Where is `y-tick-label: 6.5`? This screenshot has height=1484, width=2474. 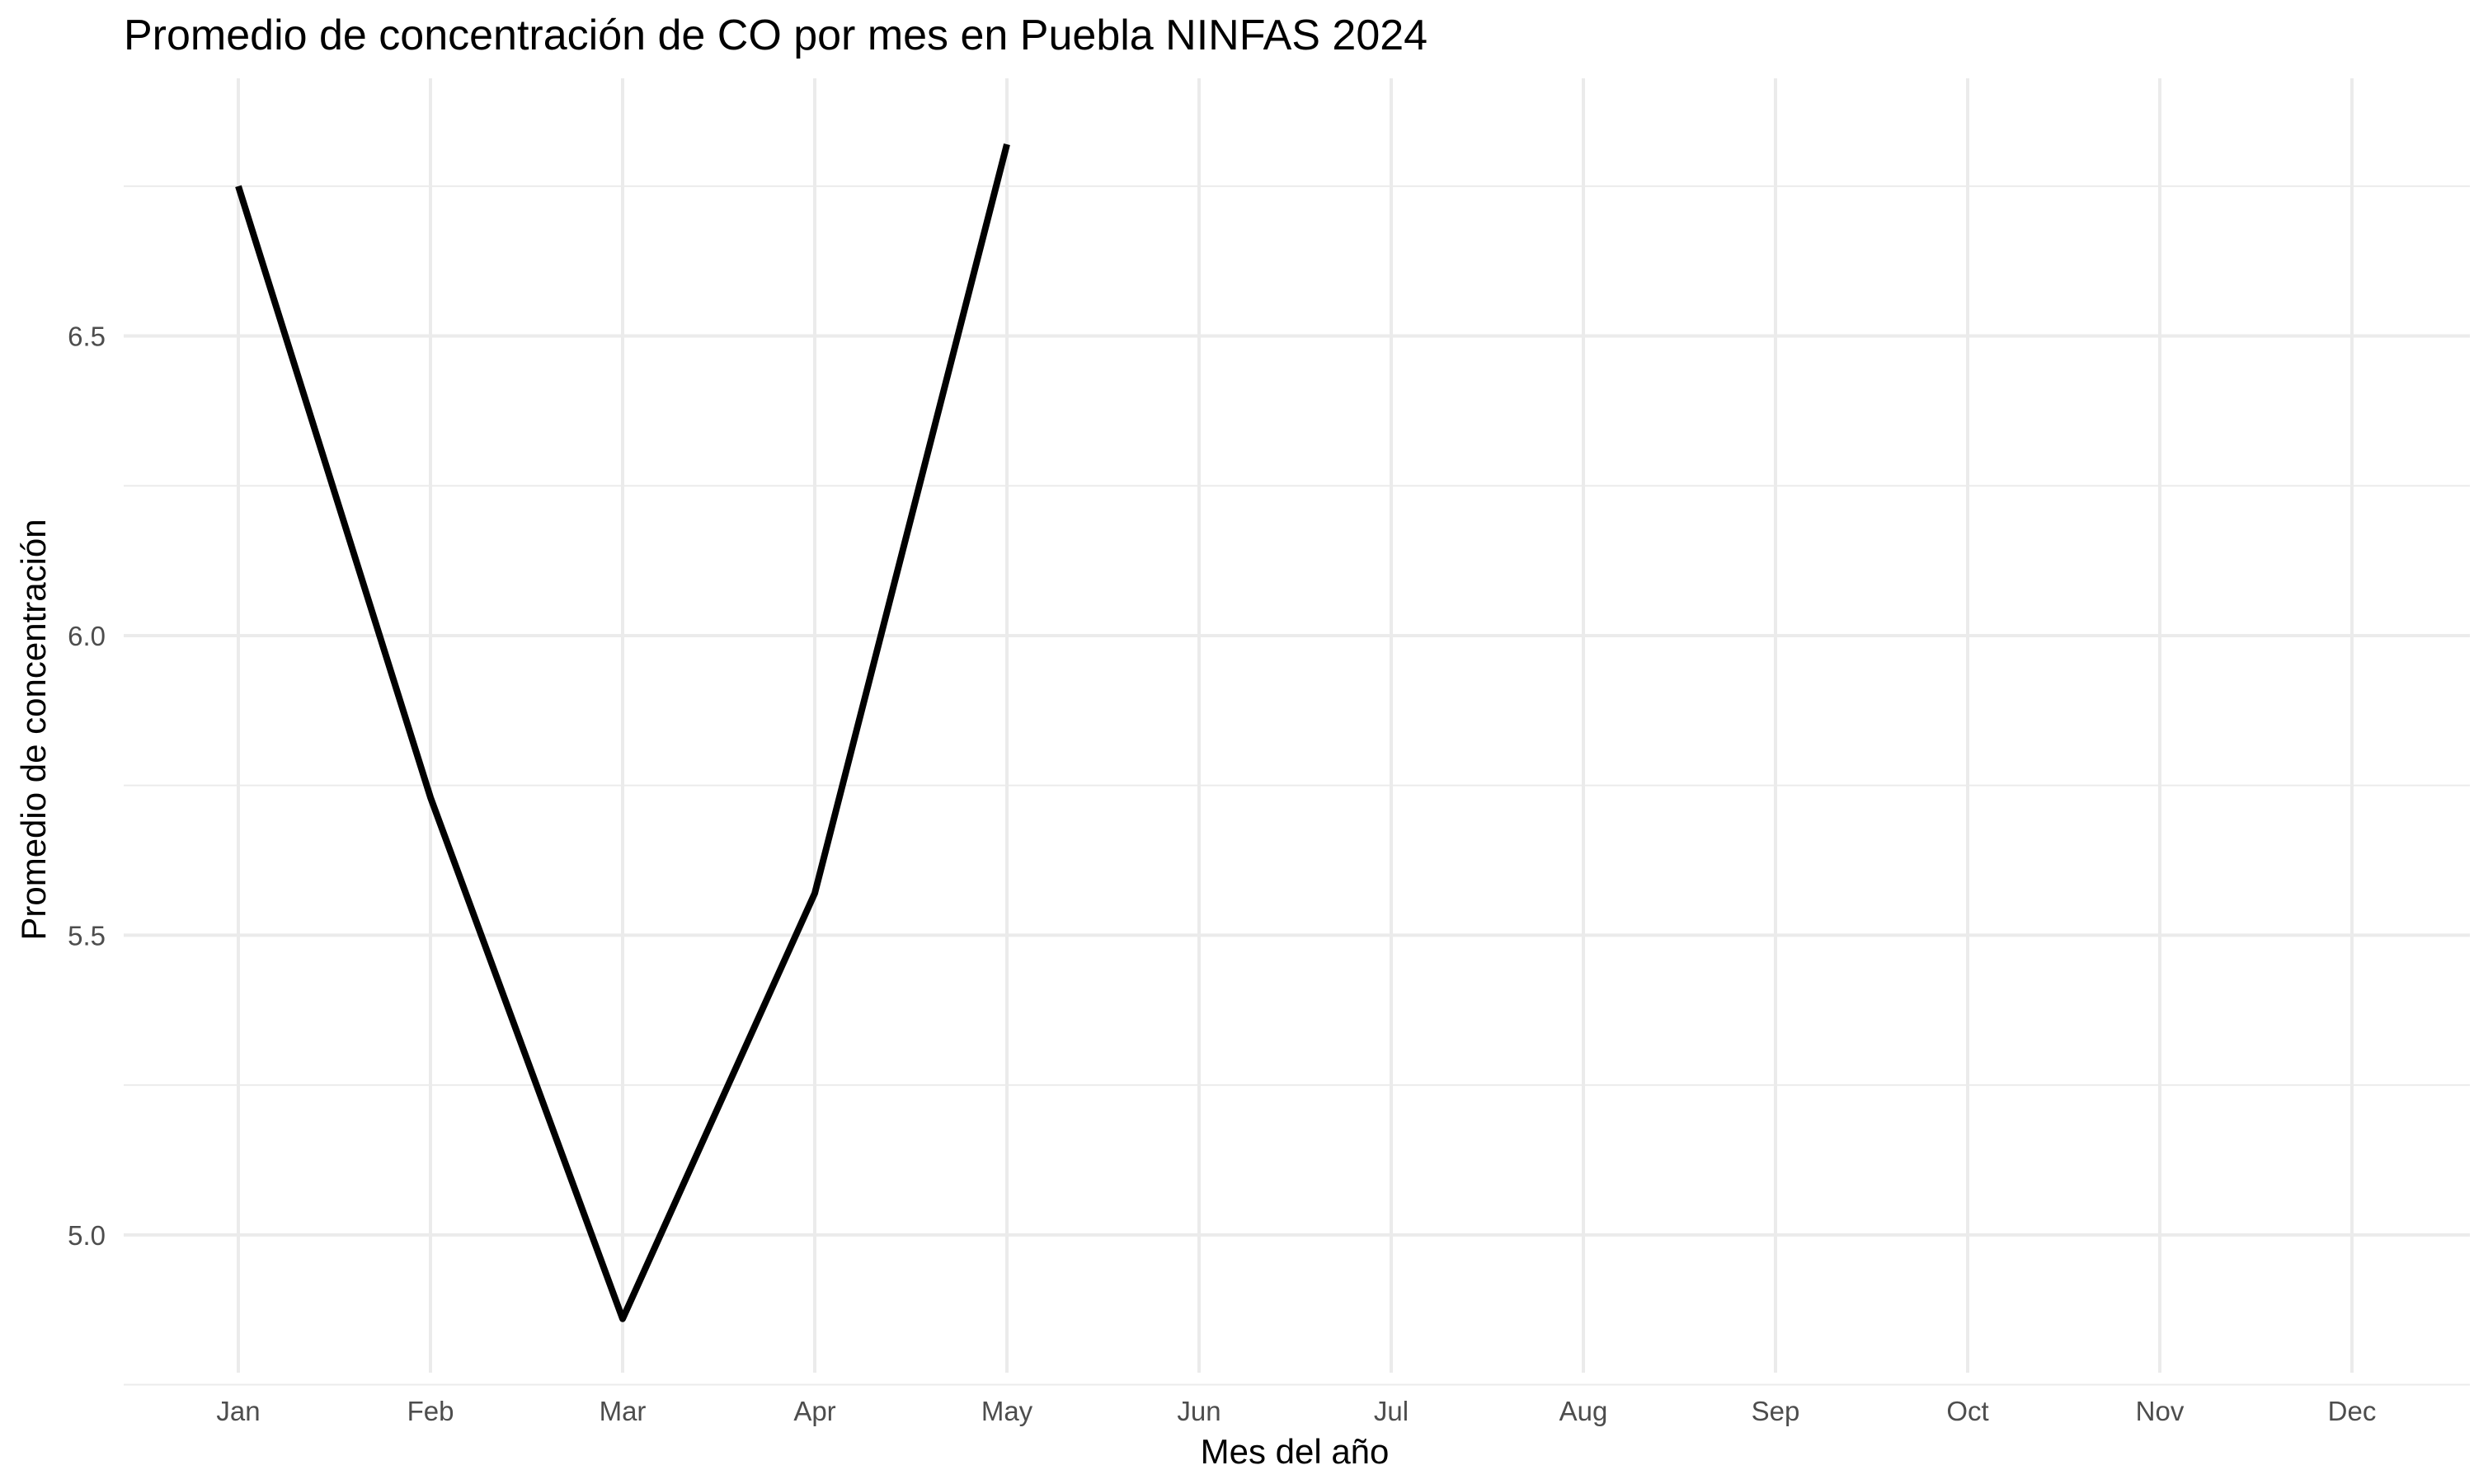
y-tick-label: 6.5 is located at coordinates (87, 337).